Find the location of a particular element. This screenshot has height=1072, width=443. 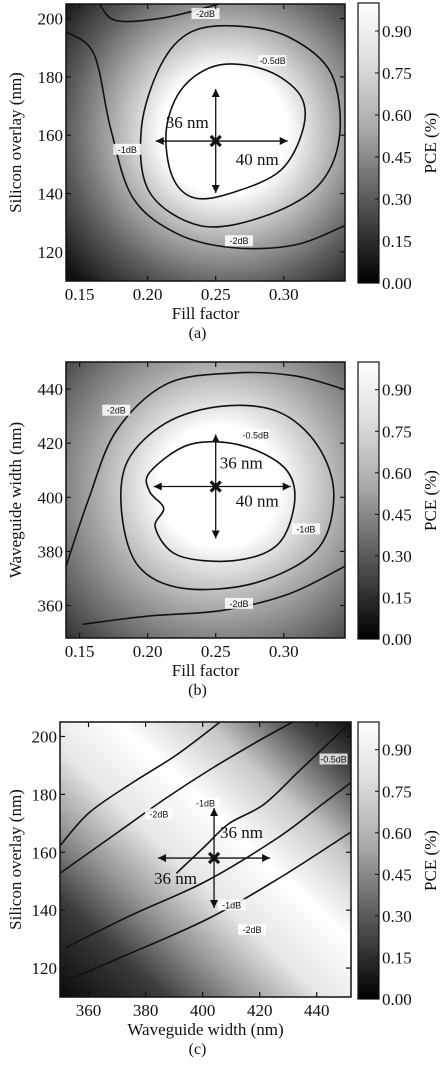

x-tick-label: 380 is located at coordinates (146, 1010).